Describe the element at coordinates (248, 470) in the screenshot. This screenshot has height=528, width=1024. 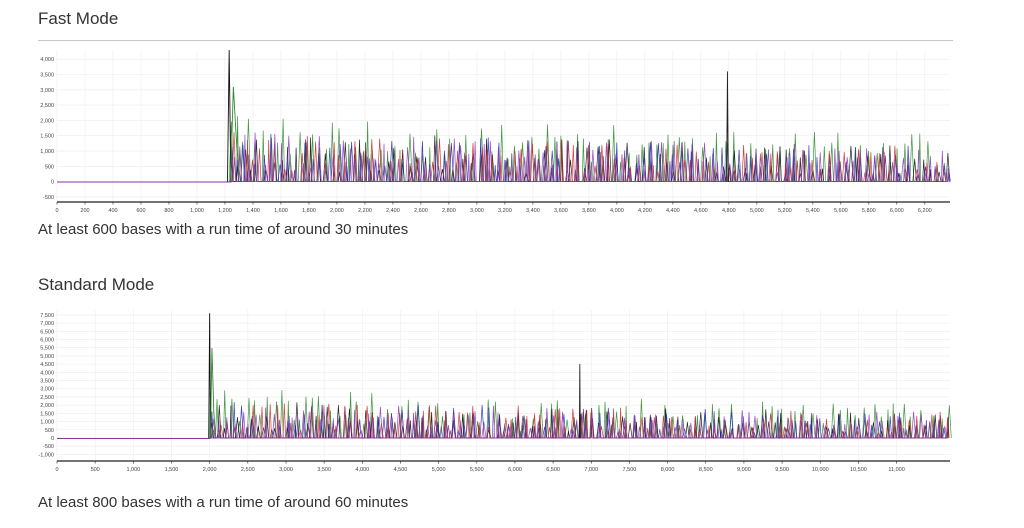
I see `x-tick-label: 2,500` at that location.